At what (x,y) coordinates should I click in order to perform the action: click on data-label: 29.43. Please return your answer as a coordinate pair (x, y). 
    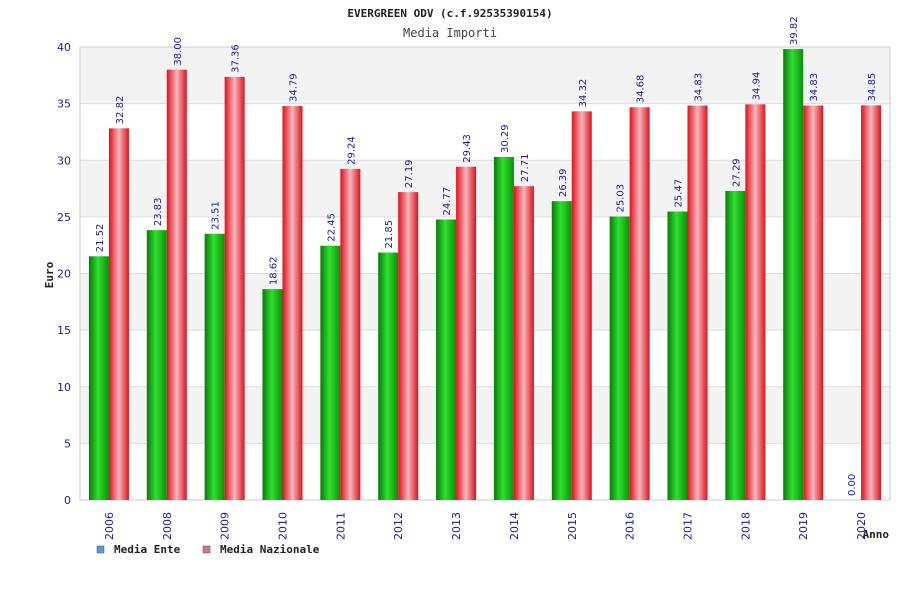
    Looking at the image, I should click on (467, 148).